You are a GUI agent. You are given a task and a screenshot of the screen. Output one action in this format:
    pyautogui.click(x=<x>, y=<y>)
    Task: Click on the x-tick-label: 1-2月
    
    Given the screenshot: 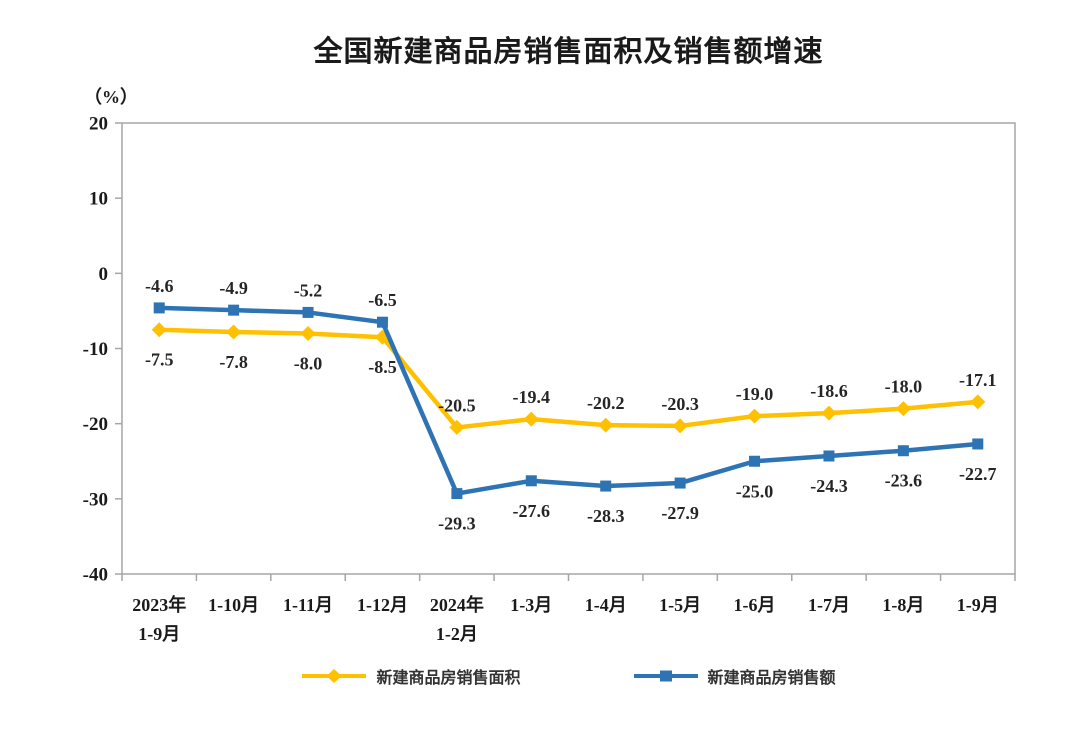 What is the action you would take?
    pyautogui.click(x=457, y=634)
    